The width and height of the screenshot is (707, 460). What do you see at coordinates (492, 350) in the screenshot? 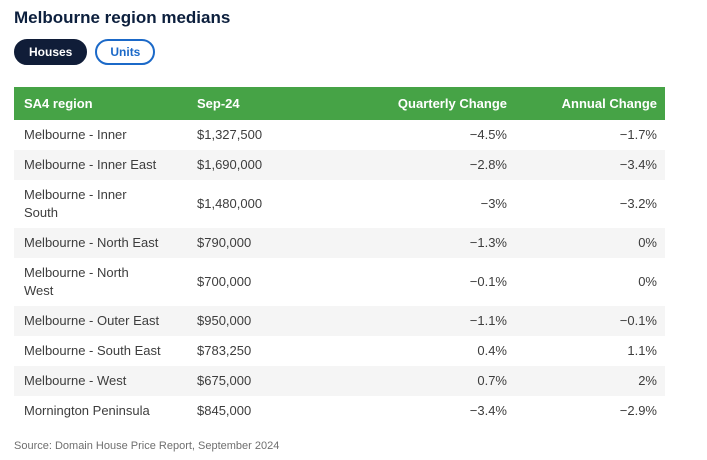
I see `quarterly-change-cell: 0.4%` at bounding box center [492, 350].